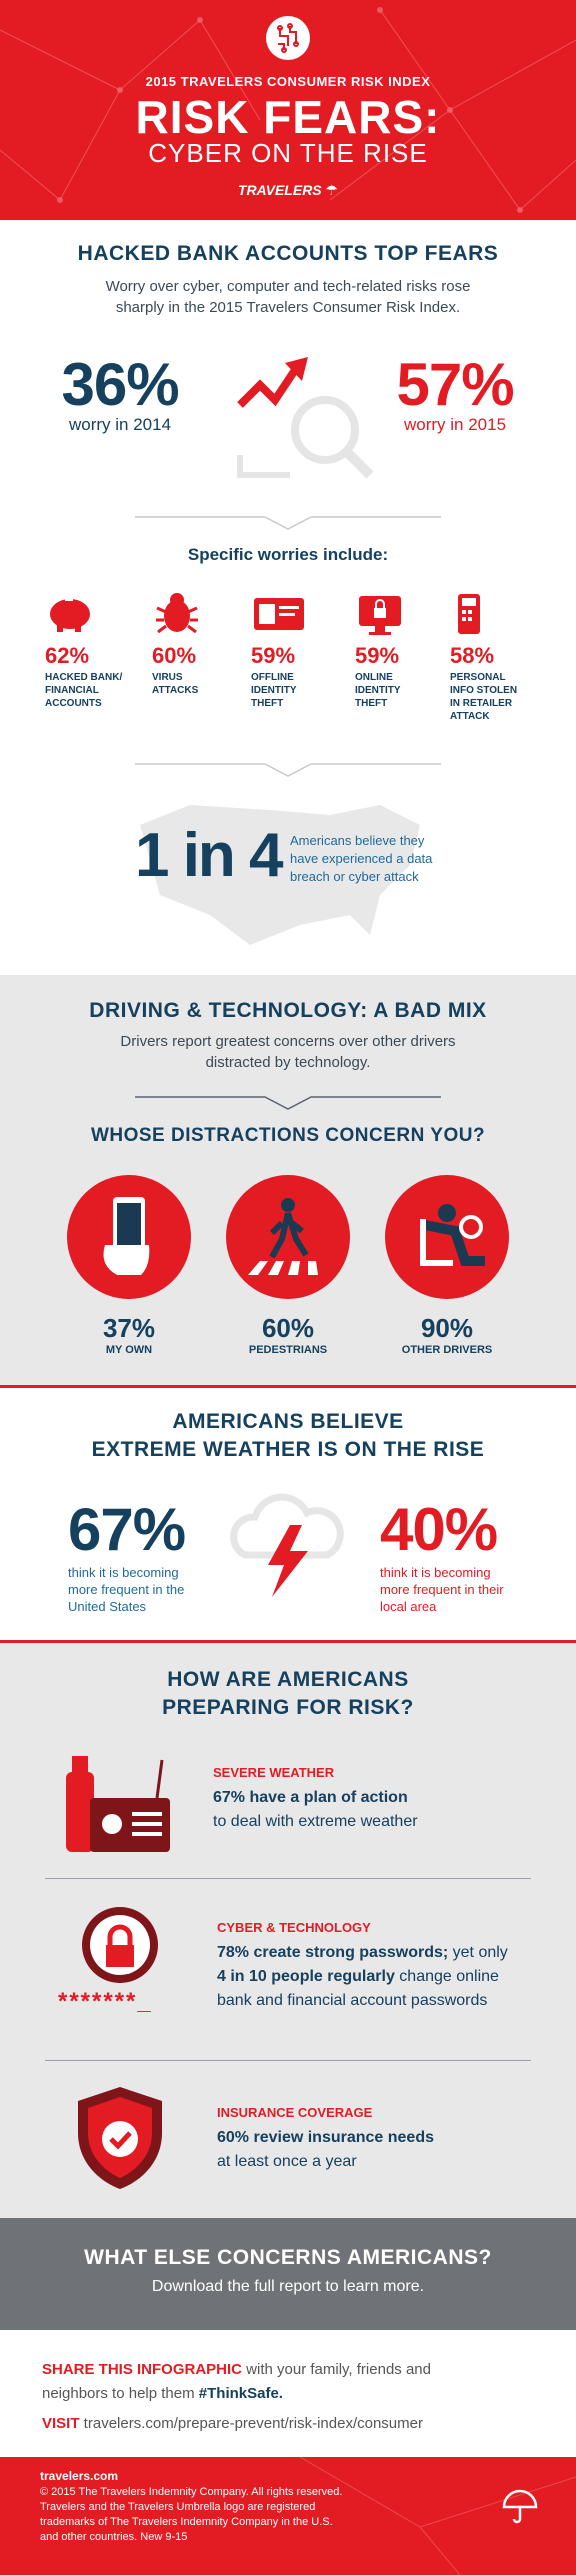 The width and height of the screenshot is (576, 2575). I want to click on id-card-icon, so click(279, 614).